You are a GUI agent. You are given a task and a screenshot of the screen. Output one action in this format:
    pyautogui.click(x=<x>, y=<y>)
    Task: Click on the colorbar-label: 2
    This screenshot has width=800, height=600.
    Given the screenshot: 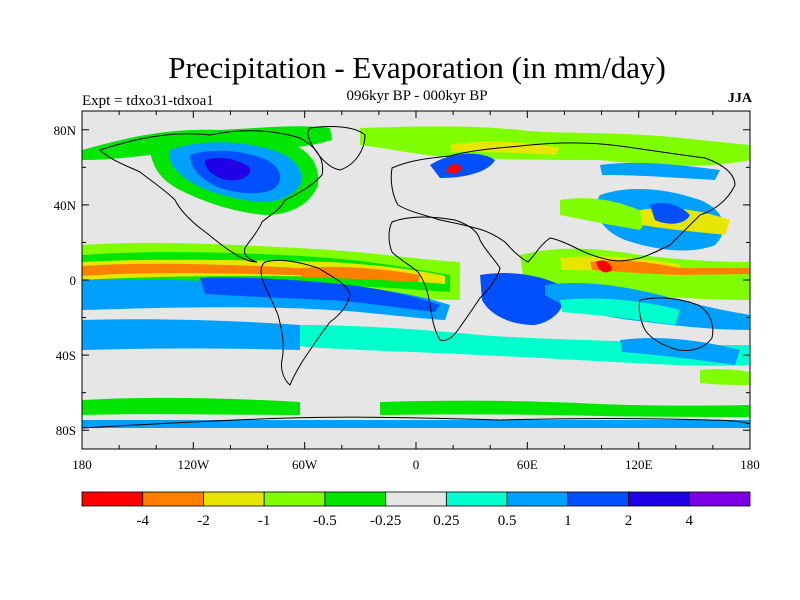 What is the action you would take?
    pyautogui.click(x=629, y=521)
    